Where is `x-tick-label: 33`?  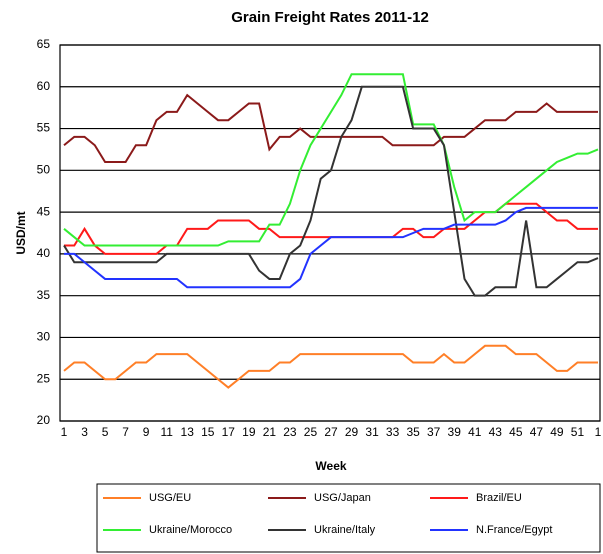 x-tick-label: 33 is located at coordinates (393, 432).